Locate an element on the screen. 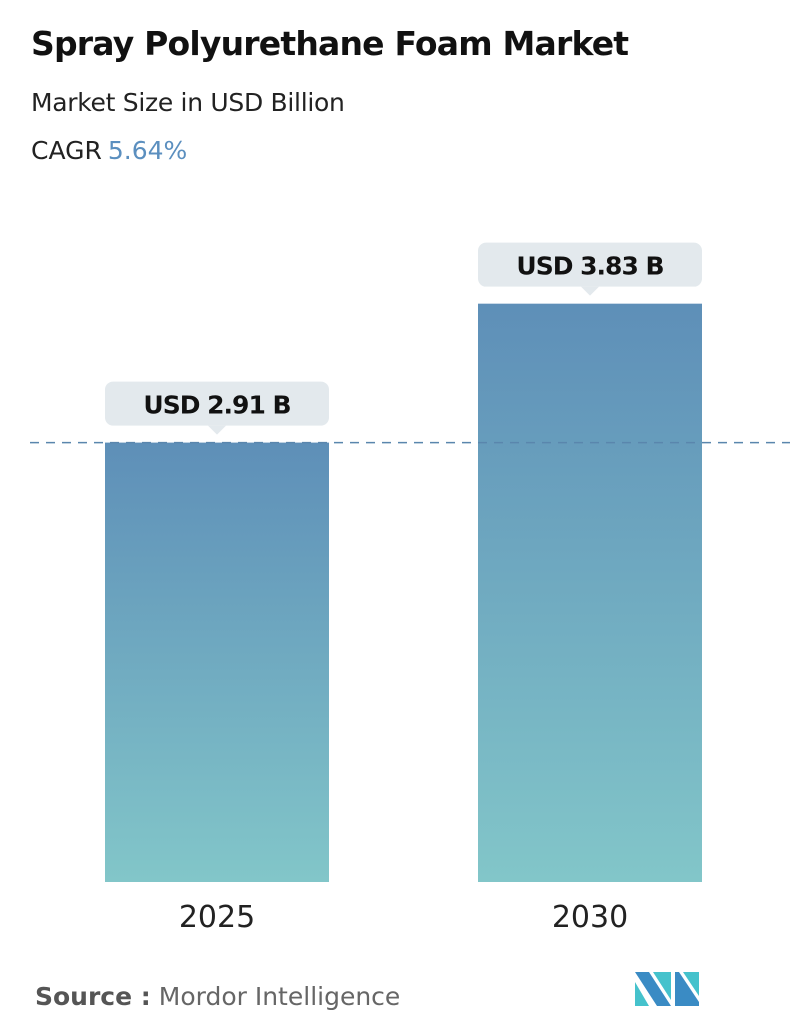 This screenshot has height=1034, width=796. data-label: USD 3.83 B is located at coordinates (589, 266).